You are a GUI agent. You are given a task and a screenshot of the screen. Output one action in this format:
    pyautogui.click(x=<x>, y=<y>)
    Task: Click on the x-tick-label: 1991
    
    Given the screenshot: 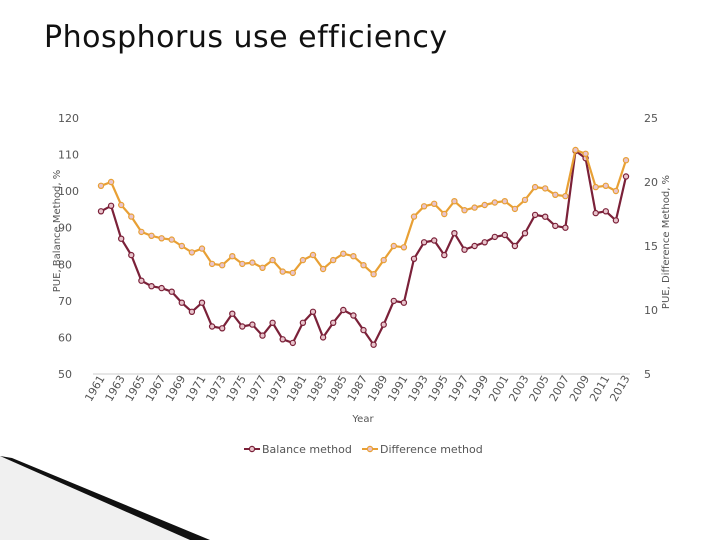 What is the action you would take?
    pyautogui.click(x=397, y=388)
    